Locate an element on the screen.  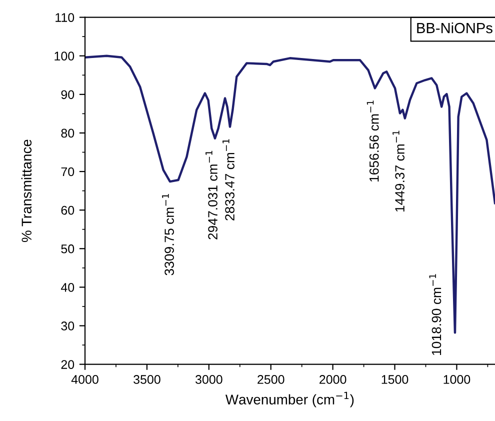
x-axis-title: Wavenumber (cm$^{−1}$) is located at coordinates (289, 400).